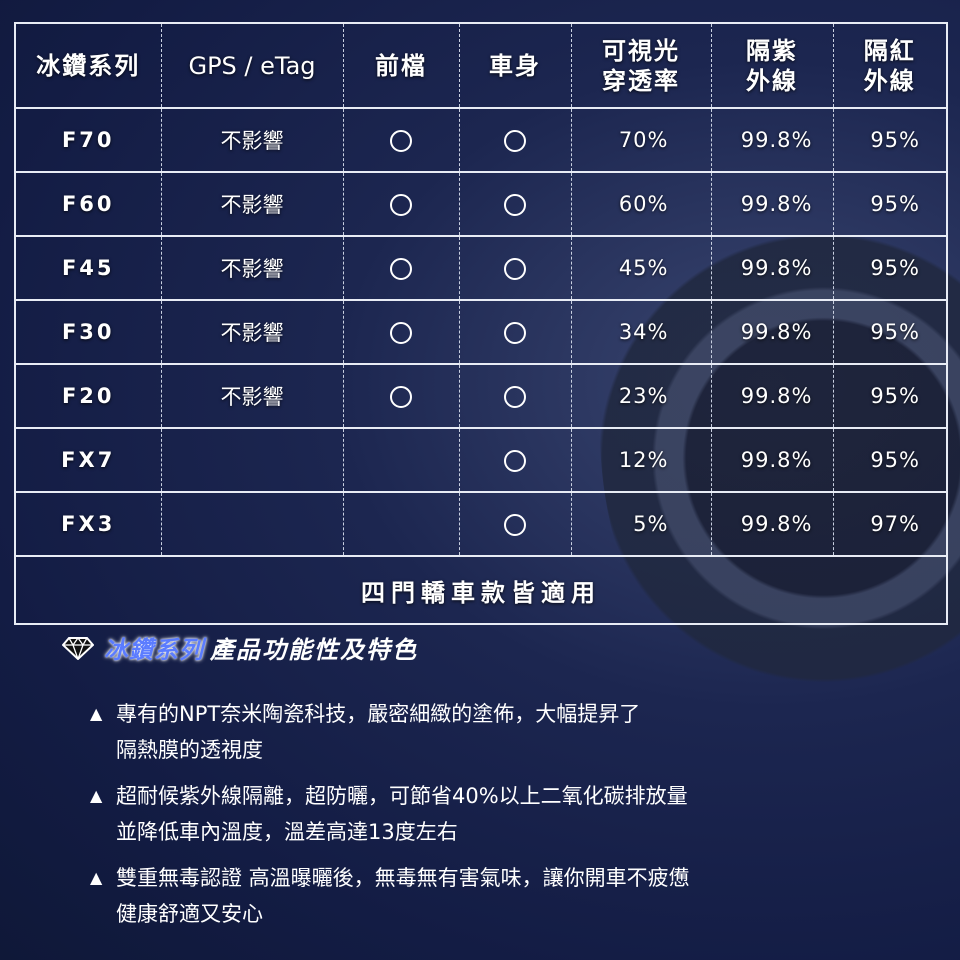 The width and height of the screenshot is (960, 960). I want to click on table-row: F60 不影響 60% 99.8% 95%, so click(481, 203).